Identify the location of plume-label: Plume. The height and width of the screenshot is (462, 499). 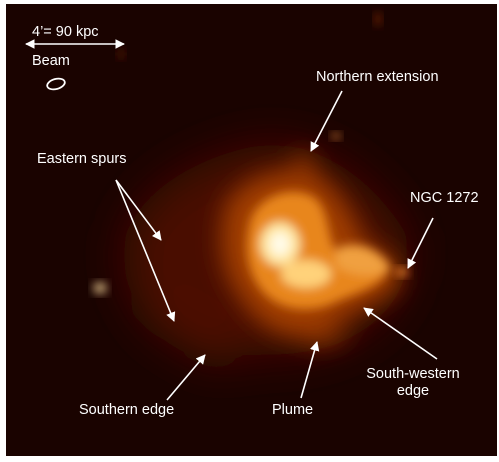
(293, 410).